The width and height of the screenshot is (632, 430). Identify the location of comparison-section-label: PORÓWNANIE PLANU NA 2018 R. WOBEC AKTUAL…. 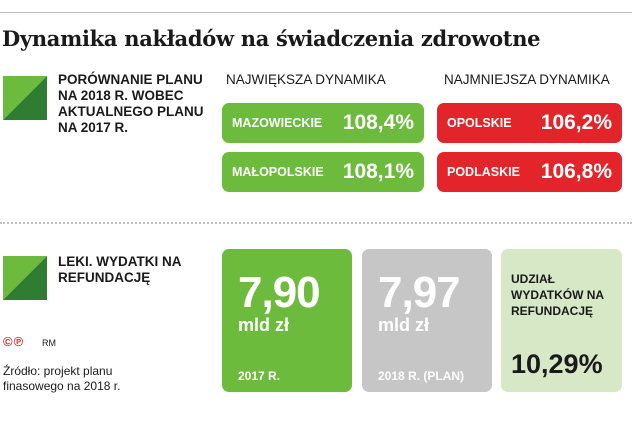
(131, 103).